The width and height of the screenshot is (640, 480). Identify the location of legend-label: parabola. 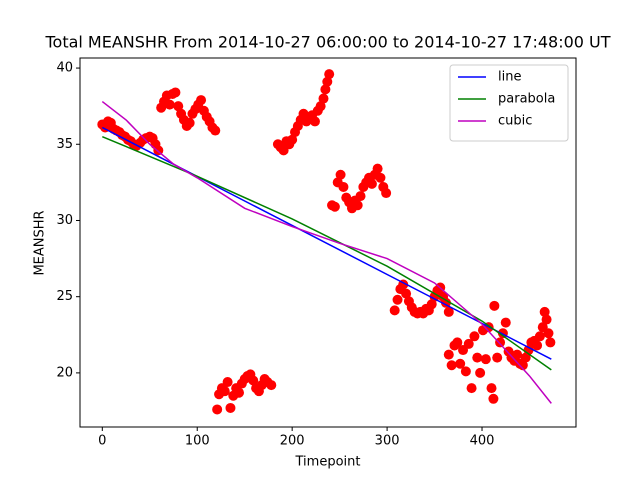
(526, 99).